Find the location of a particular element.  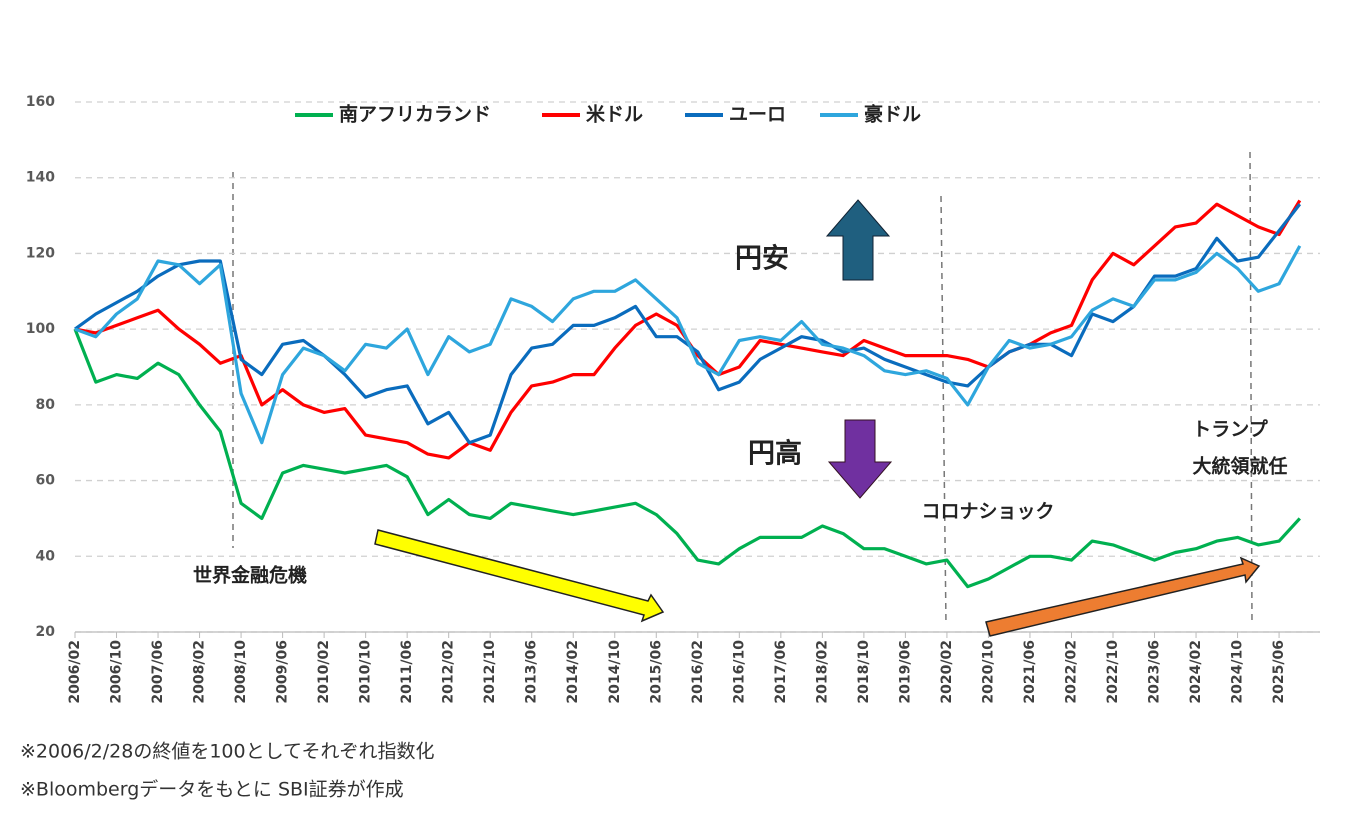

x-tick-label: 2016/10 is located at coordinates (739, 672).